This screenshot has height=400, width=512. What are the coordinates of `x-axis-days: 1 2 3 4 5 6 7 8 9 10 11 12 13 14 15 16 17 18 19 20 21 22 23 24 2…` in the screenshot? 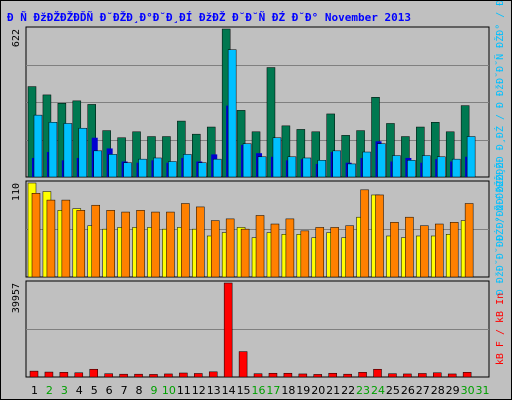 It's located at (260, 390).